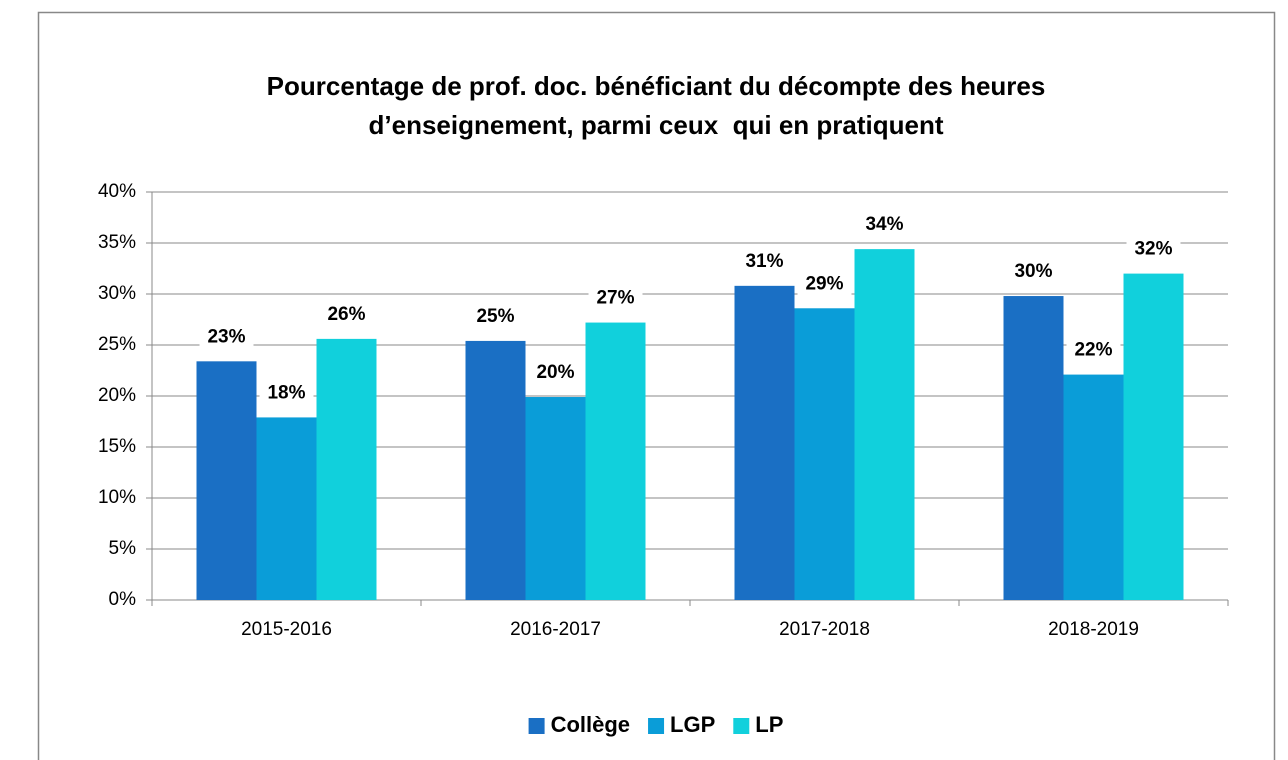 This screenshot has height=760, width=1288. Describe the element at coordinates (117, 497) in the screenshot. I see `y-tick-label: 10%` at that location.